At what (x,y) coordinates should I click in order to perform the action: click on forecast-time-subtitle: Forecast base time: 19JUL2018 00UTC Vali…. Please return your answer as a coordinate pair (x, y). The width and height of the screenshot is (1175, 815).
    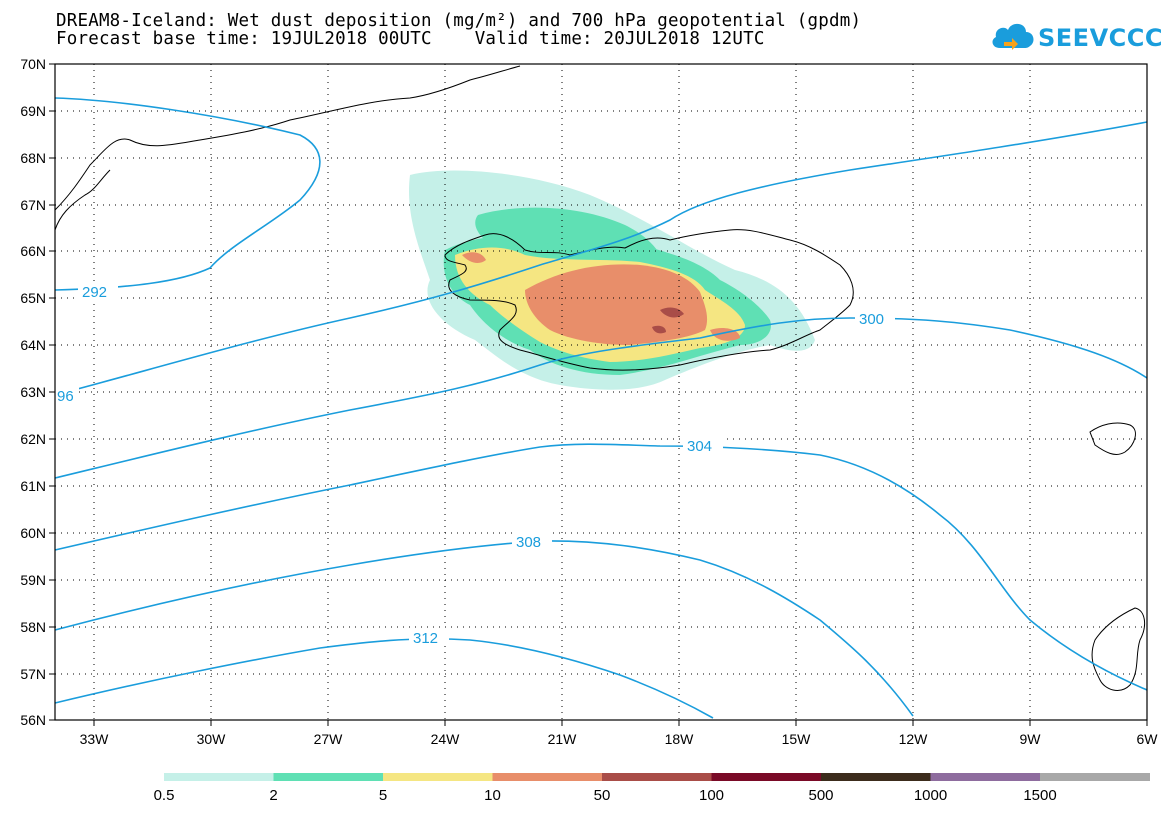
    Looking at the image, I should click on (410, 39).